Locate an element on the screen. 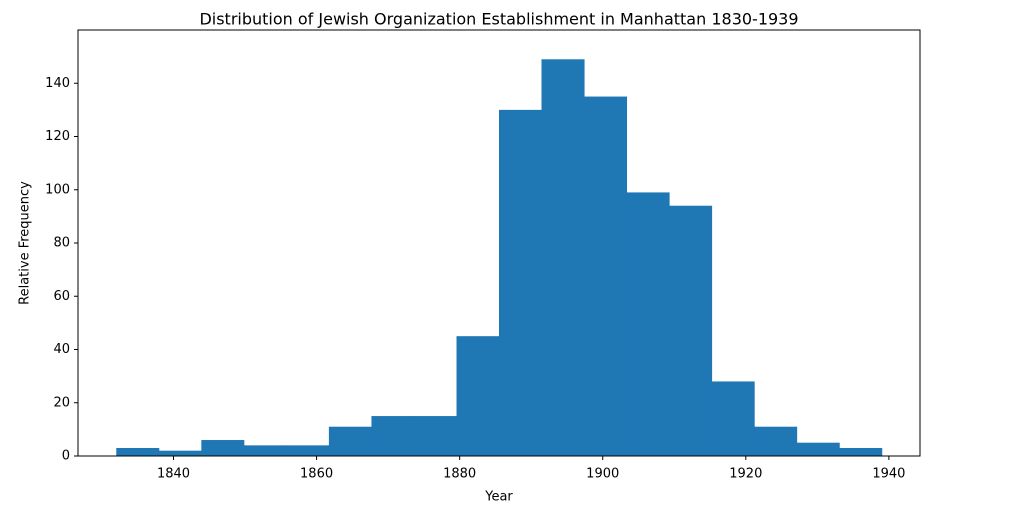 This screenshot has height=515, width=1024. x-tick-label: 1900 is located at coordinates (602, 474).